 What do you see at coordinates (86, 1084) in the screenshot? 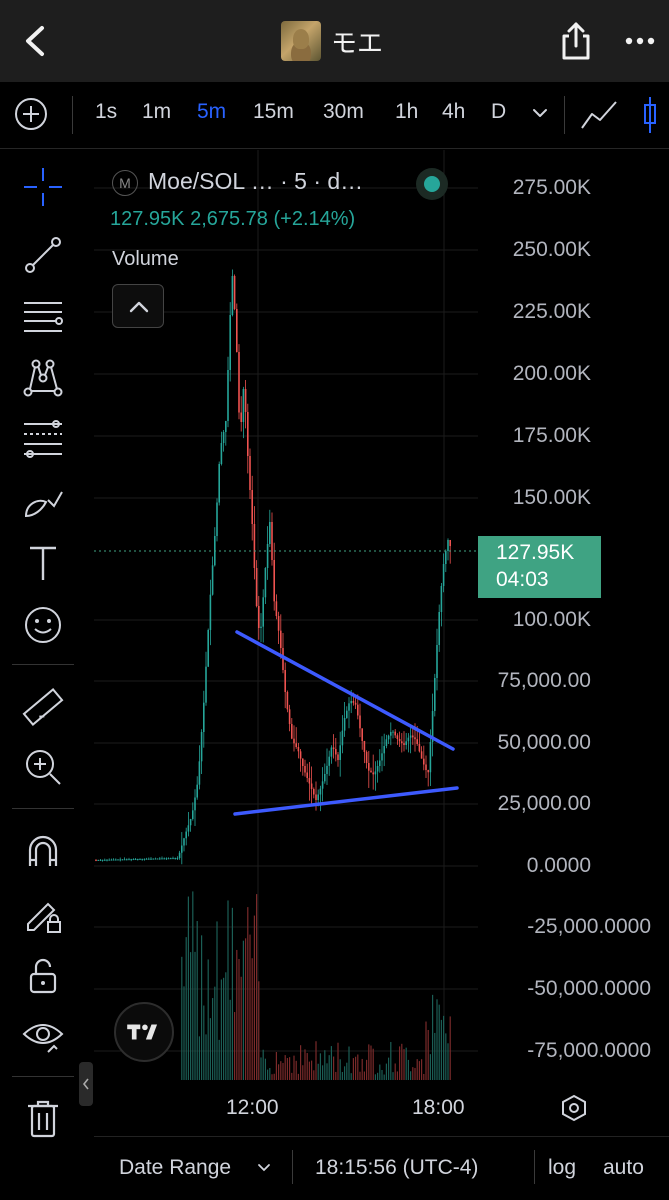
I see `toolbar-collapse-handle` at bounding box center [86, 1084].